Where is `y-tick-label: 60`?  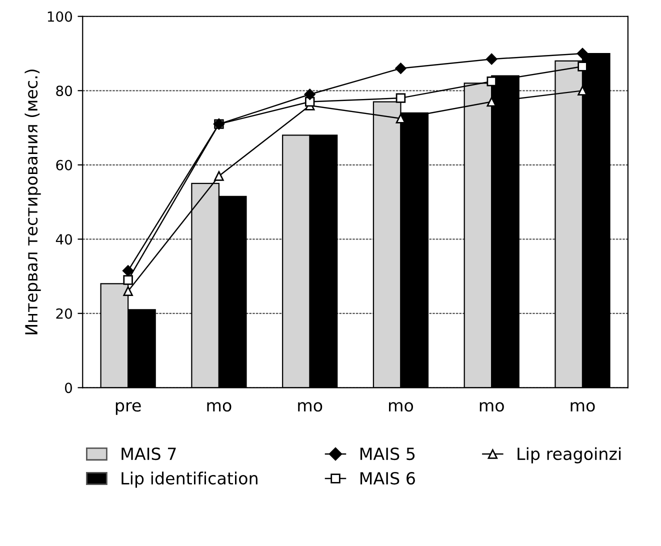
y-tick-label: 60 is located at coordinates (64, 165).